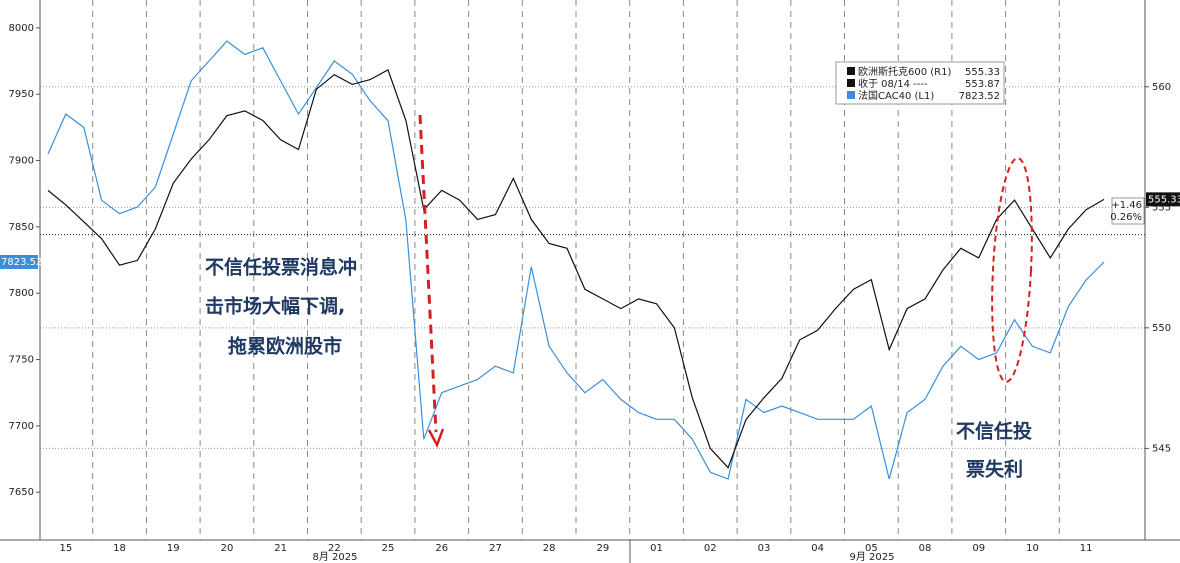  Describe the element at coordinates (21, 426) in the screenshot. I see `y-tick-label: 7700` at that location.